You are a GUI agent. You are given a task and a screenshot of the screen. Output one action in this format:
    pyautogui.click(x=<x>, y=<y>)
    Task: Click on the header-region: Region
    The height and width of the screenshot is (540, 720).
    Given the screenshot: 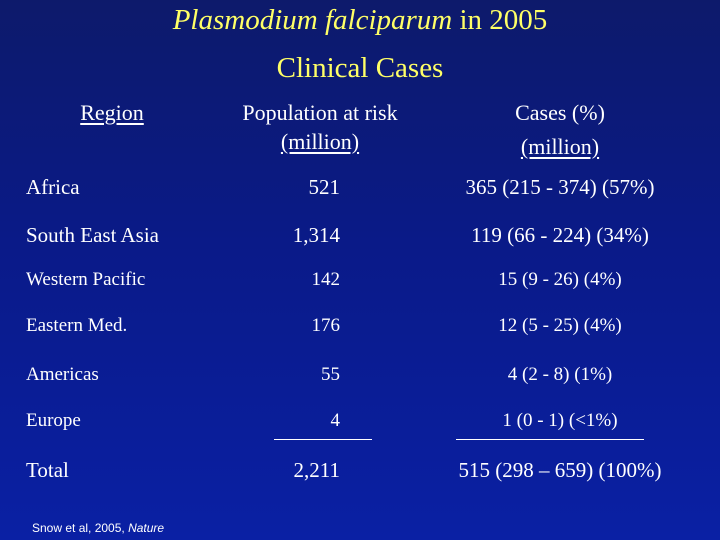 What is the action you would take?
    pyautogui.click(x=112, y=112)
    